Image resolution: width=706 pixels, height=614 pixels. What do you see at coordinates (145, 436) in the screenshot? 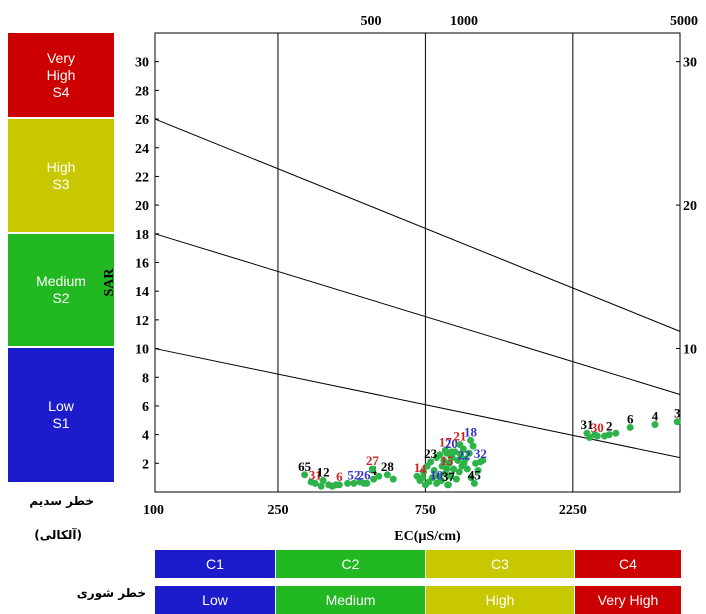
I see `y-tick-label: 4` at bounding box center [145, 436].